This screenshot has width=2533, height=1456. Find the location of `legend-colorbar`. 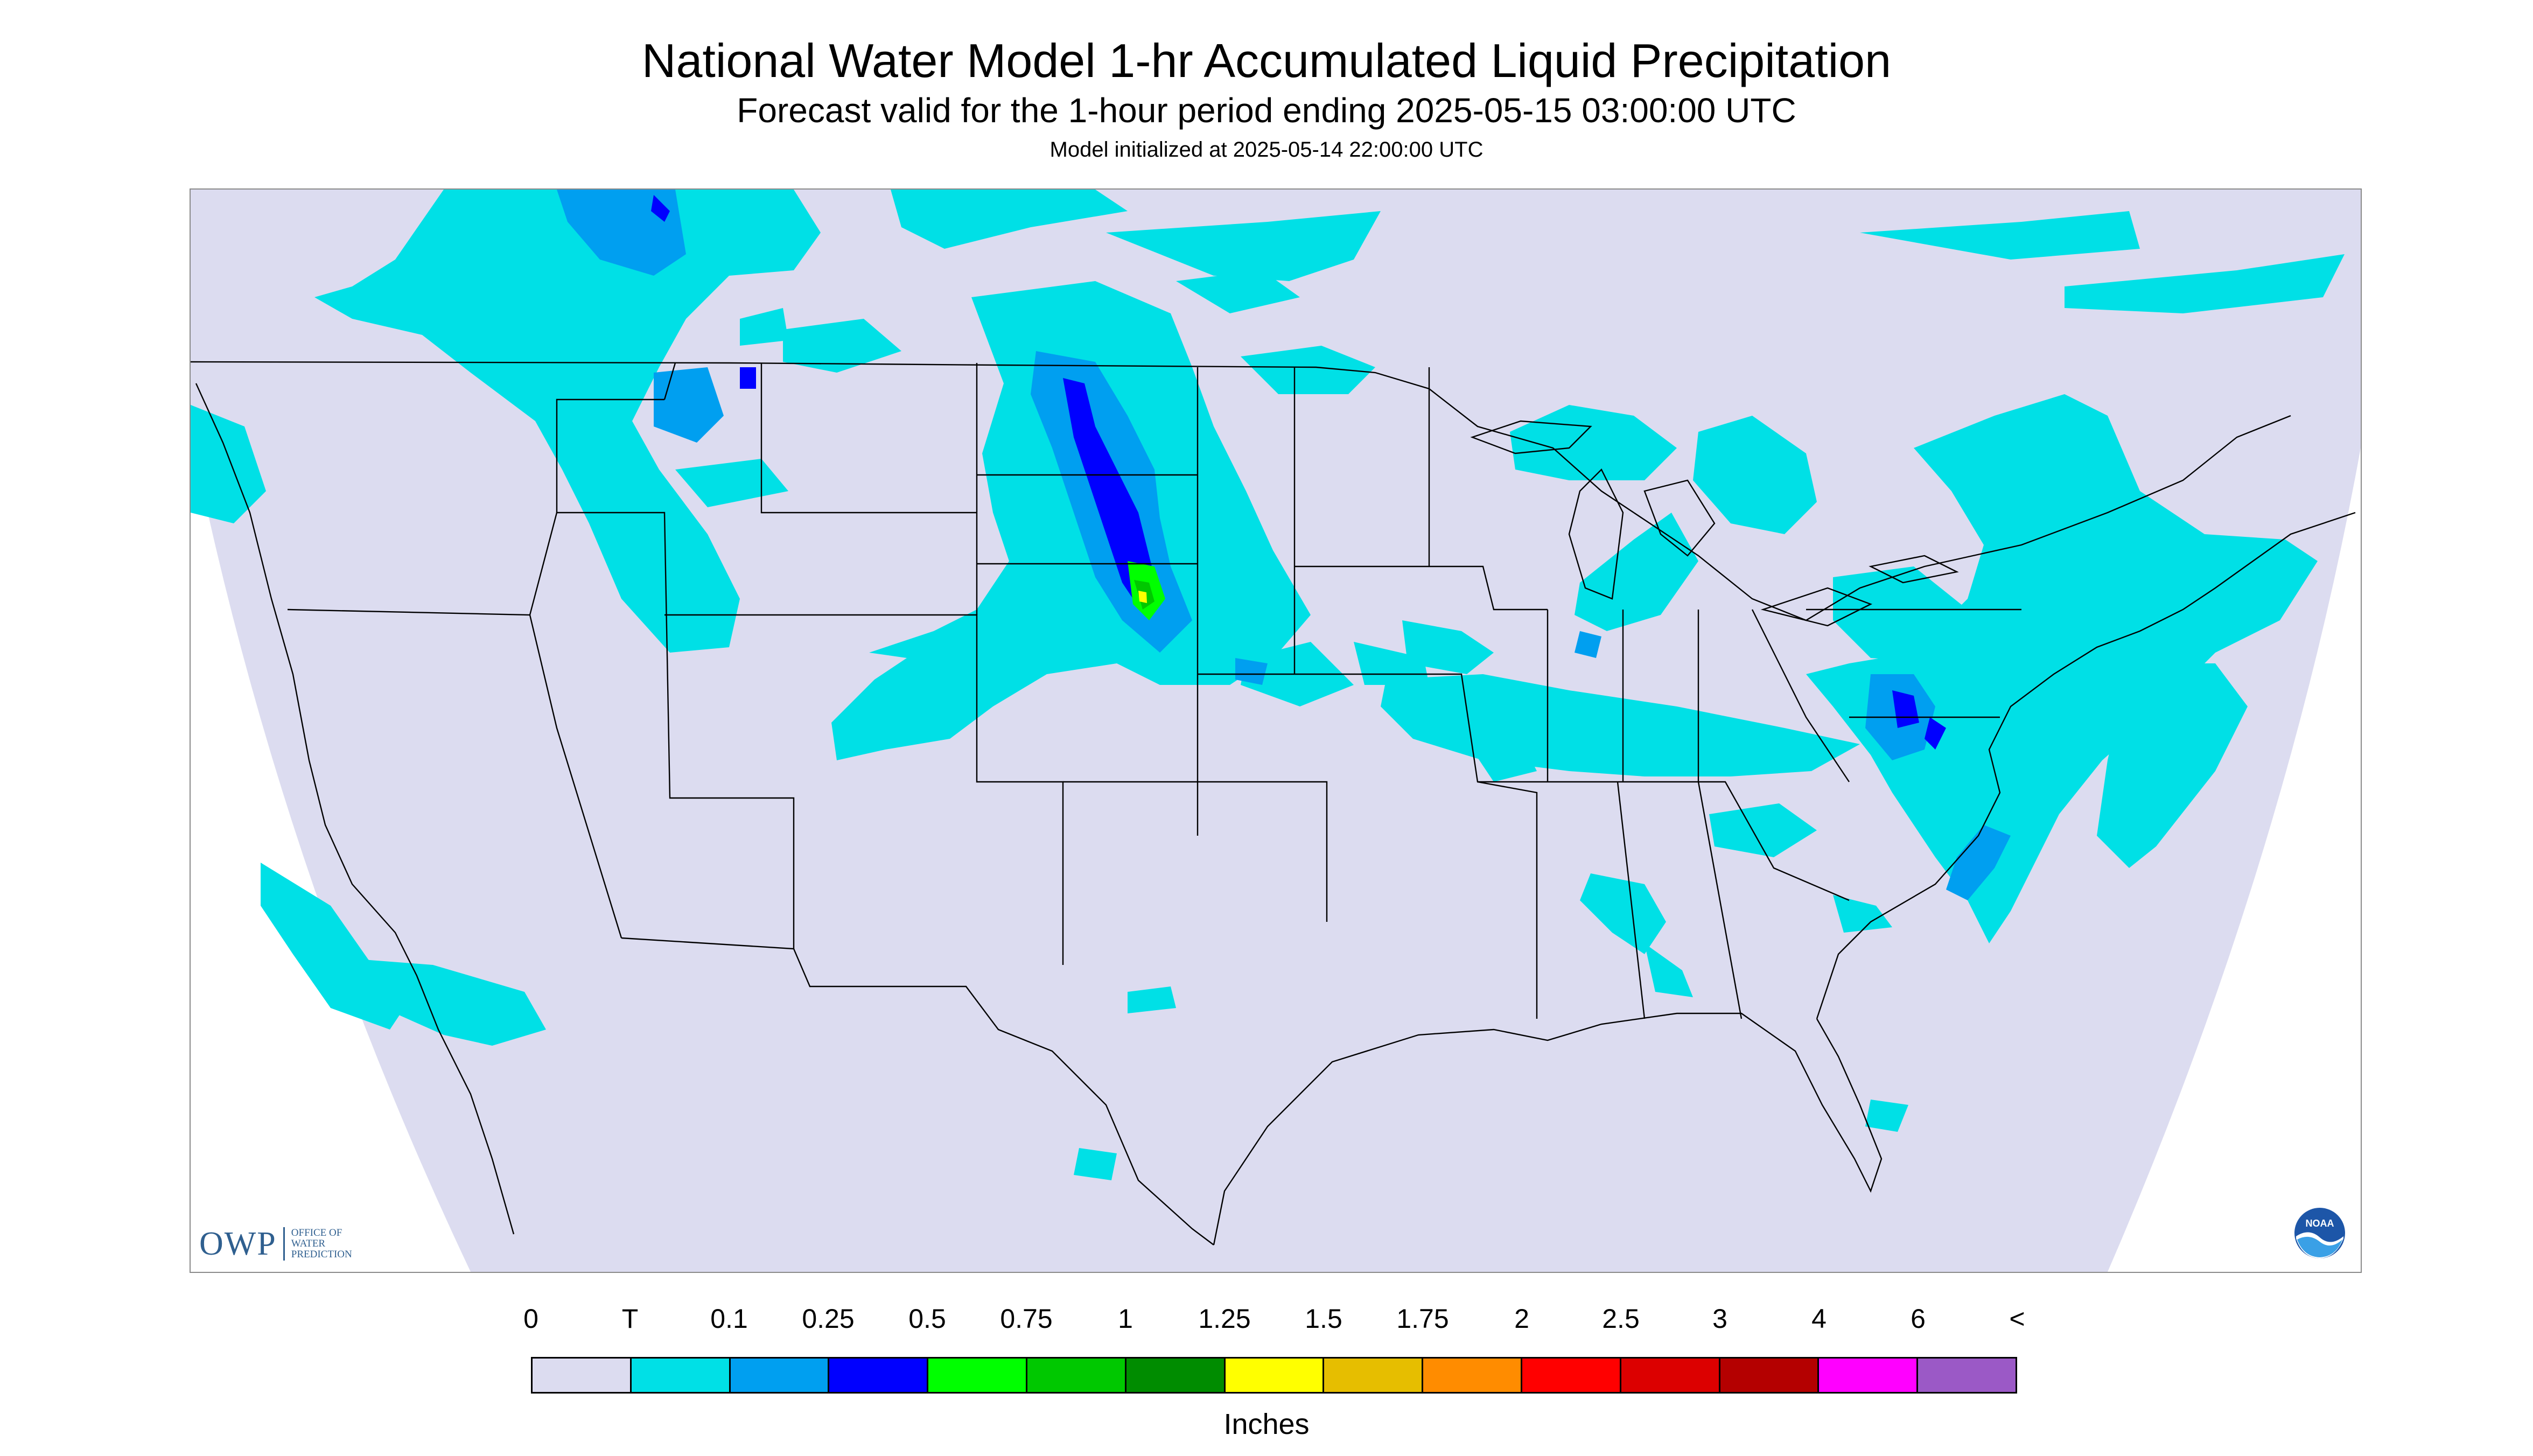

legend-colorbar is located at coordinates (1274, 1375).